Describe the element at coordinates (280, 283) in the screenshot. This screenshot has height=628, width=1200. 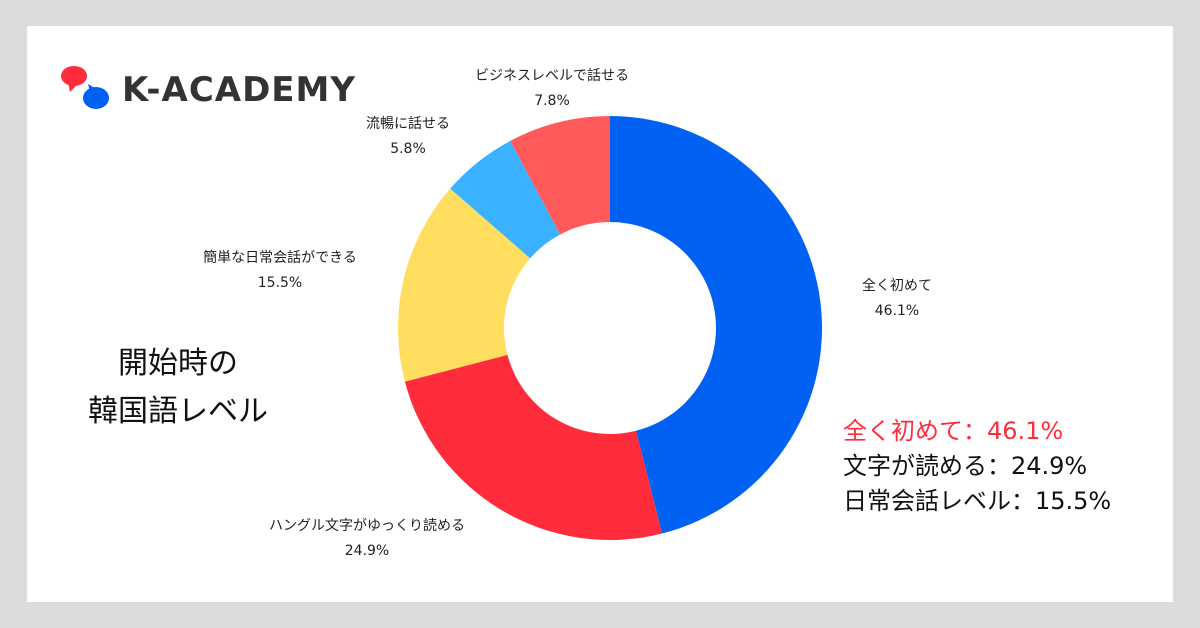
I see `slice-value-3: 15.5%` at that location.